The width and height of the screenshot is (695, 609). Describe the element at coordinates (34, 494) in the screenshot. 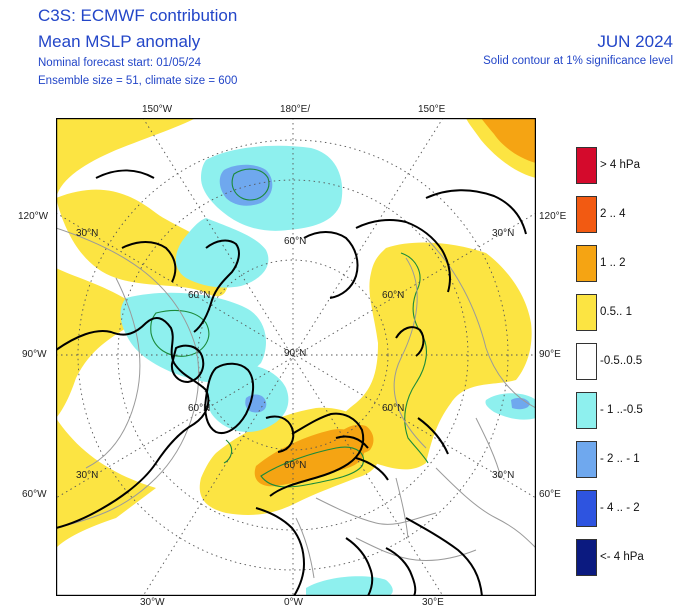

I see `lon-label-left-60w: 60°W` at that location.